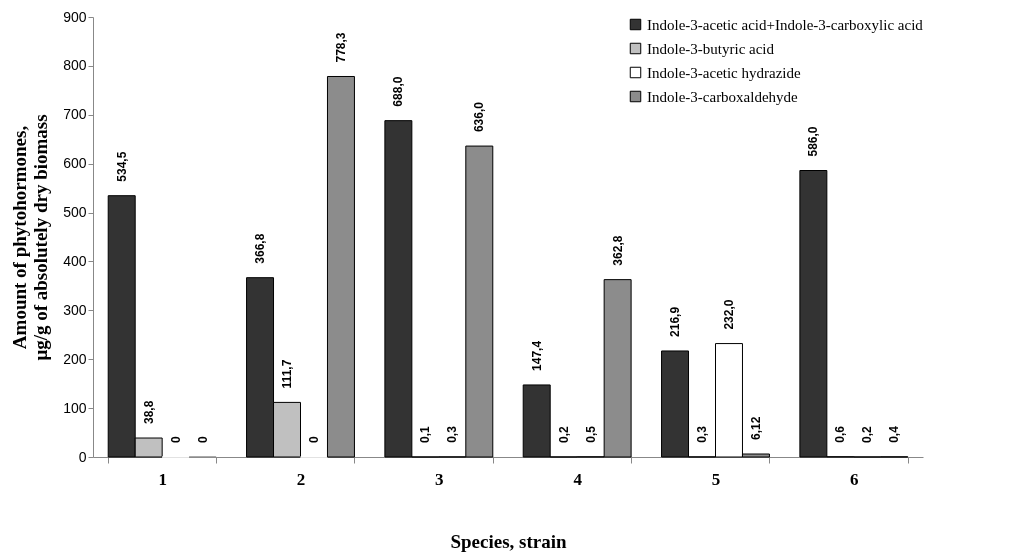 The width and height of the screenshot is (1021, 558). I want to click on x-tick-label: 2, so click(301, 479).